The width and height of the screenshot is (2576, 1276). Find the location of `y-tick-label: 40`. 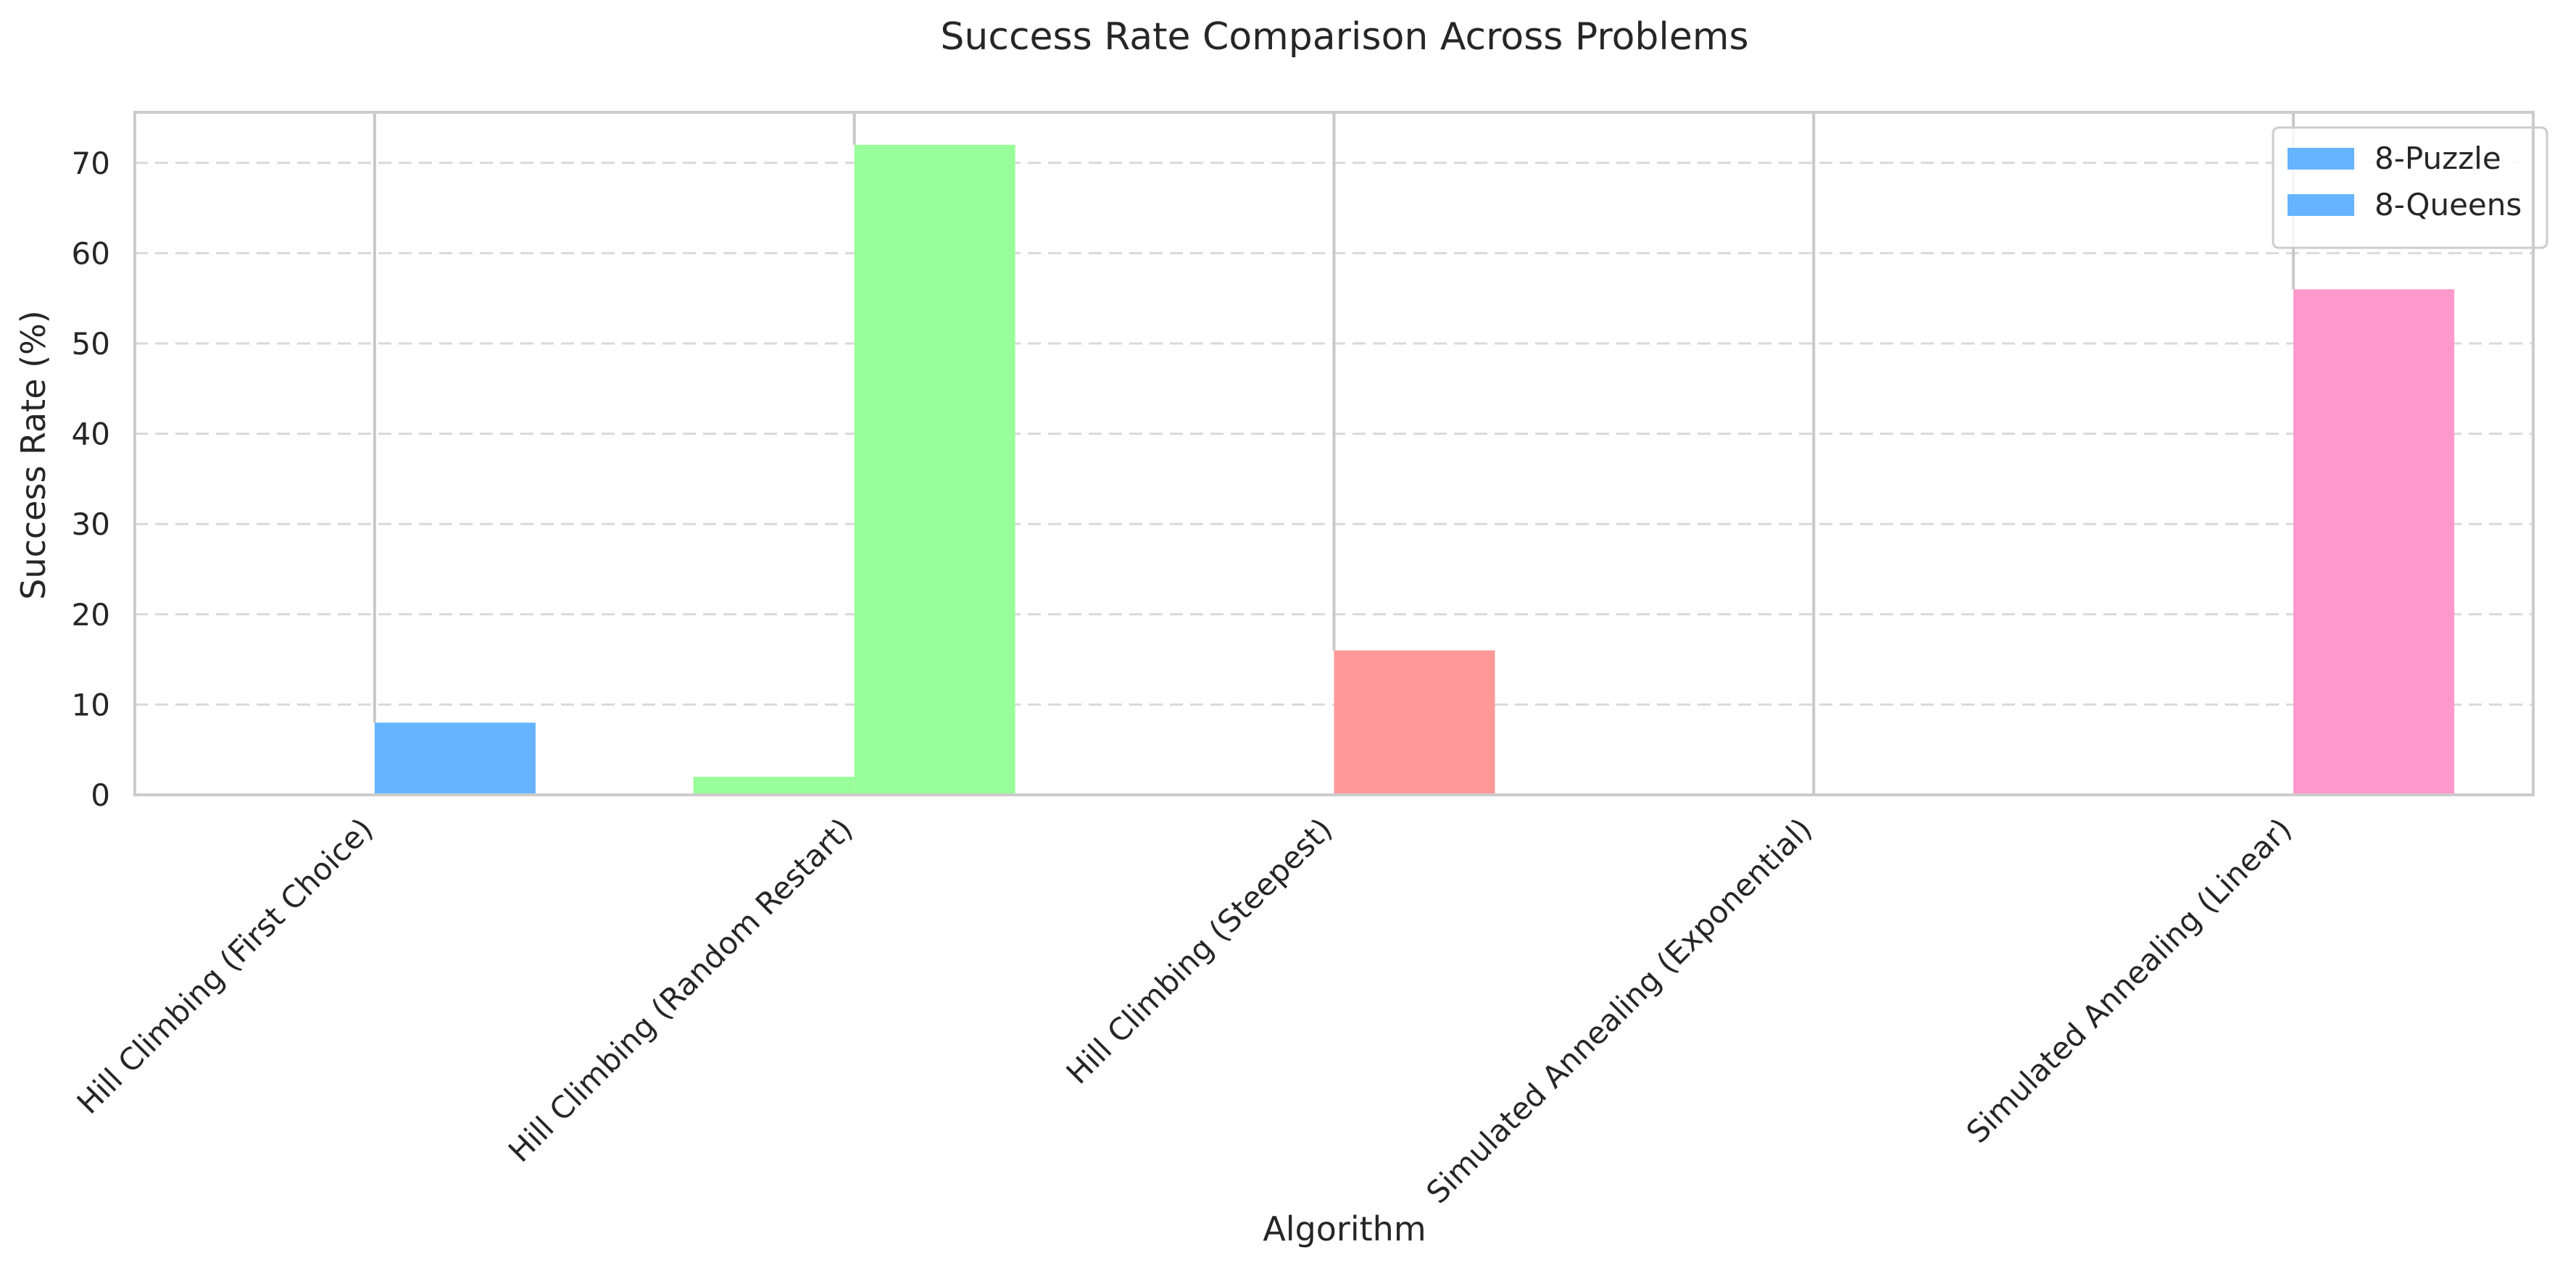

y-tick-label: 40 is located at coordinates (91, 435).